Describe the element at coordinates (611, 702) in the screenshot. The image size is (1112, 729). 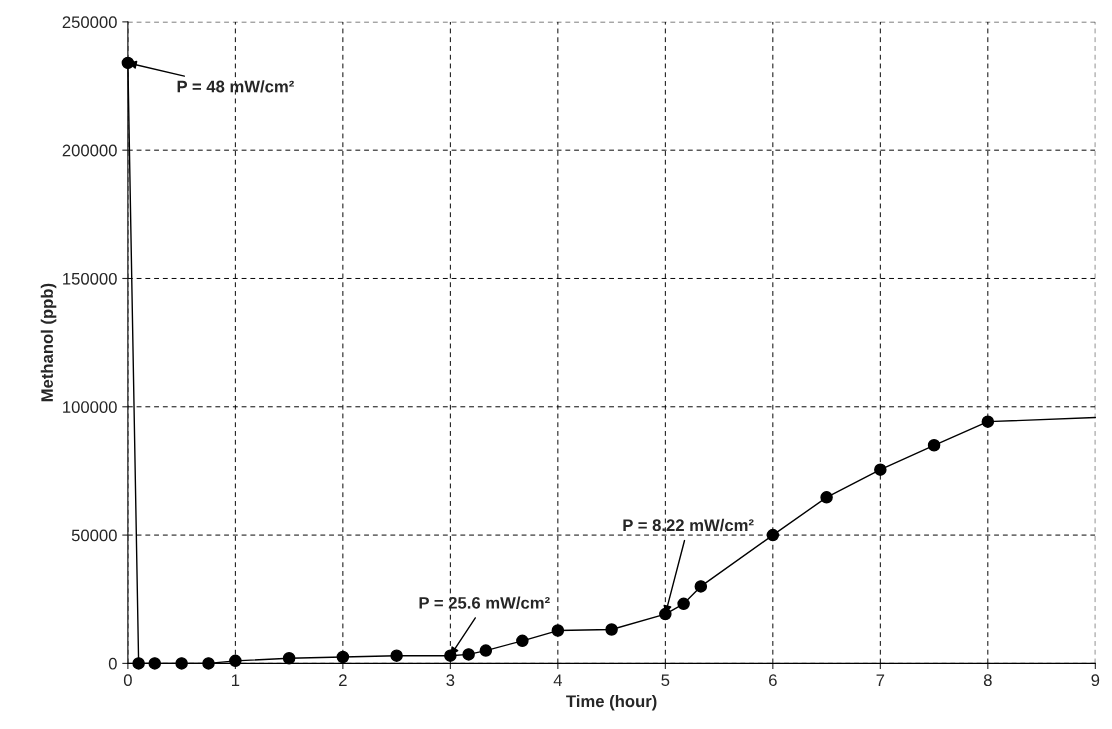
I see `x-axis-title: Time (hour)` at that location.